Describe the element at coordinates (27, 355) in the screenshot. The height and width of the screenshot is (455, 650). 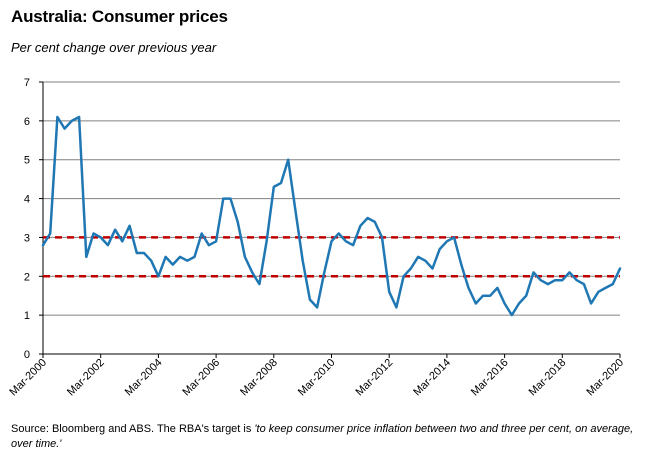
I see `y-tick-label-0: 0` at that location.